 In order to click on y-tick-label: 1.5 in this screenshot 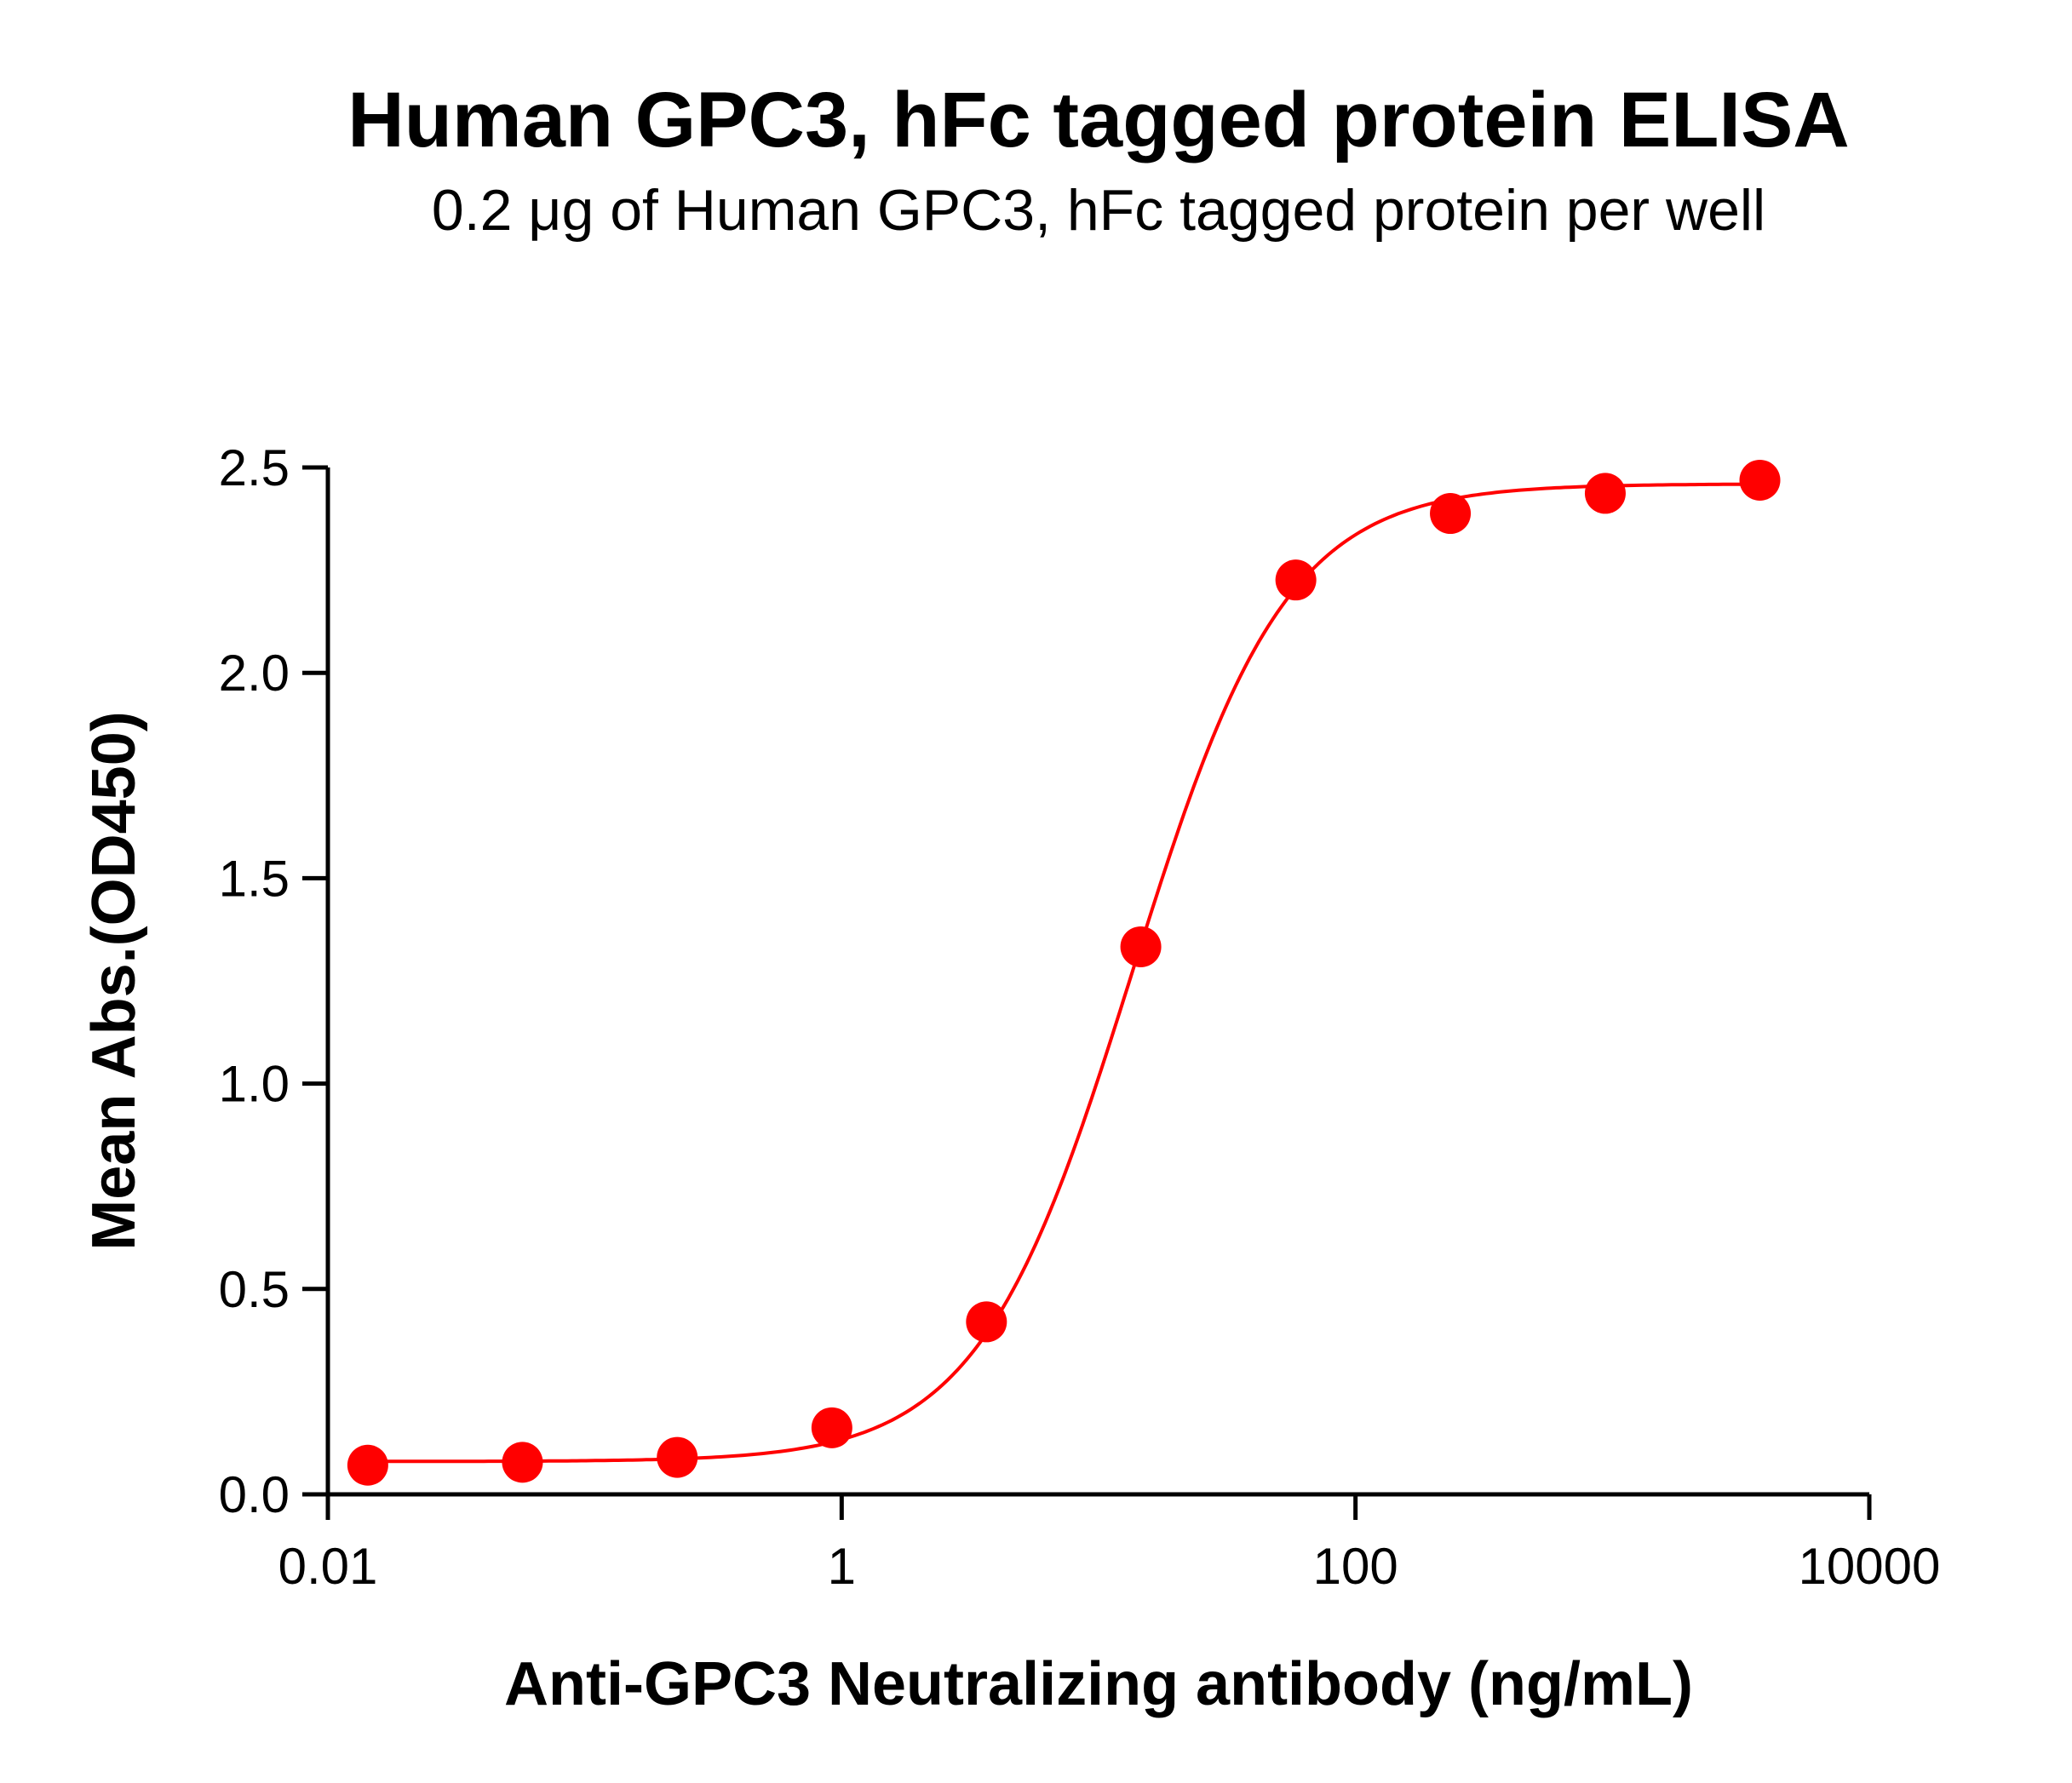, I will do `click(254, 878)`.